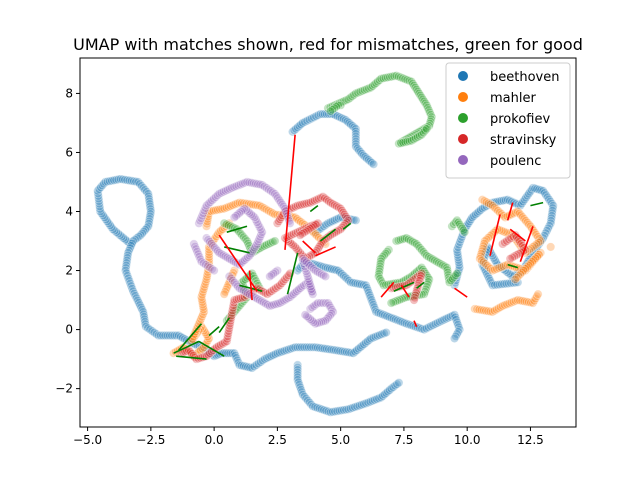 The image size is (640, 484). I want to click on legend-marker-beethoven, so click(463, 76).